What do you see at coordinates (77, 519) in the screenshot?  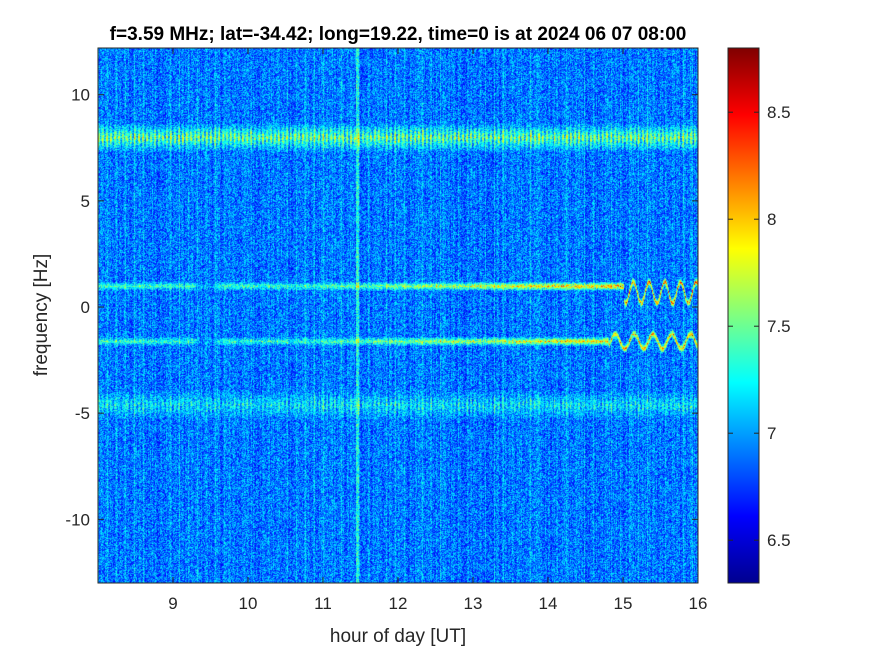 I see `y-tick-label: -10` at bounding box center [77, 519].